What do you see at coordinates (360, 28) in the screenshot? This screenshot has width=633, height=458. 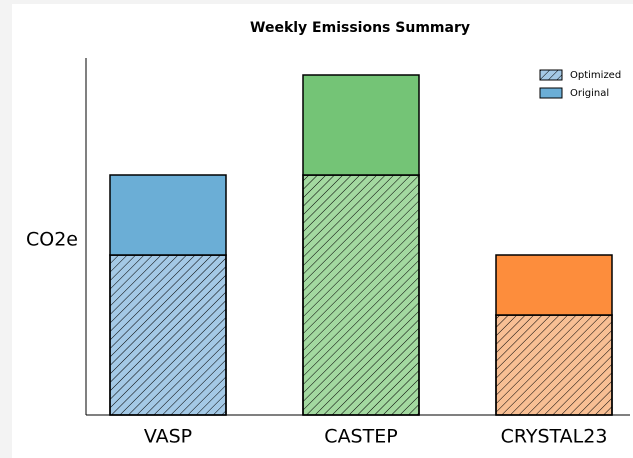 I see `chart-title: Weekly Emissions Summary` at bounding box center [360, 28].